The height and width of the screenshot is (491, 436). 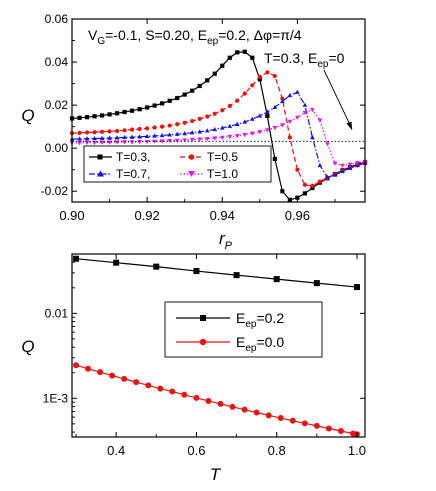 What do you see at coordinates (191, 157) in the screenshot?
I see `legend-marker-circle` at bounding box center [191, 157].